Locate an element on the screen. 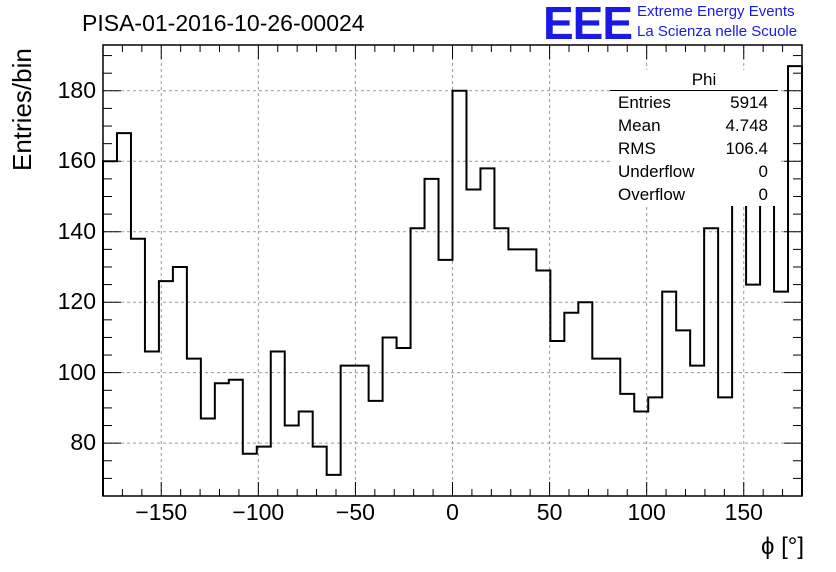  stats-row-underflow: Underflow 0 is located at coordinates (694, 171).